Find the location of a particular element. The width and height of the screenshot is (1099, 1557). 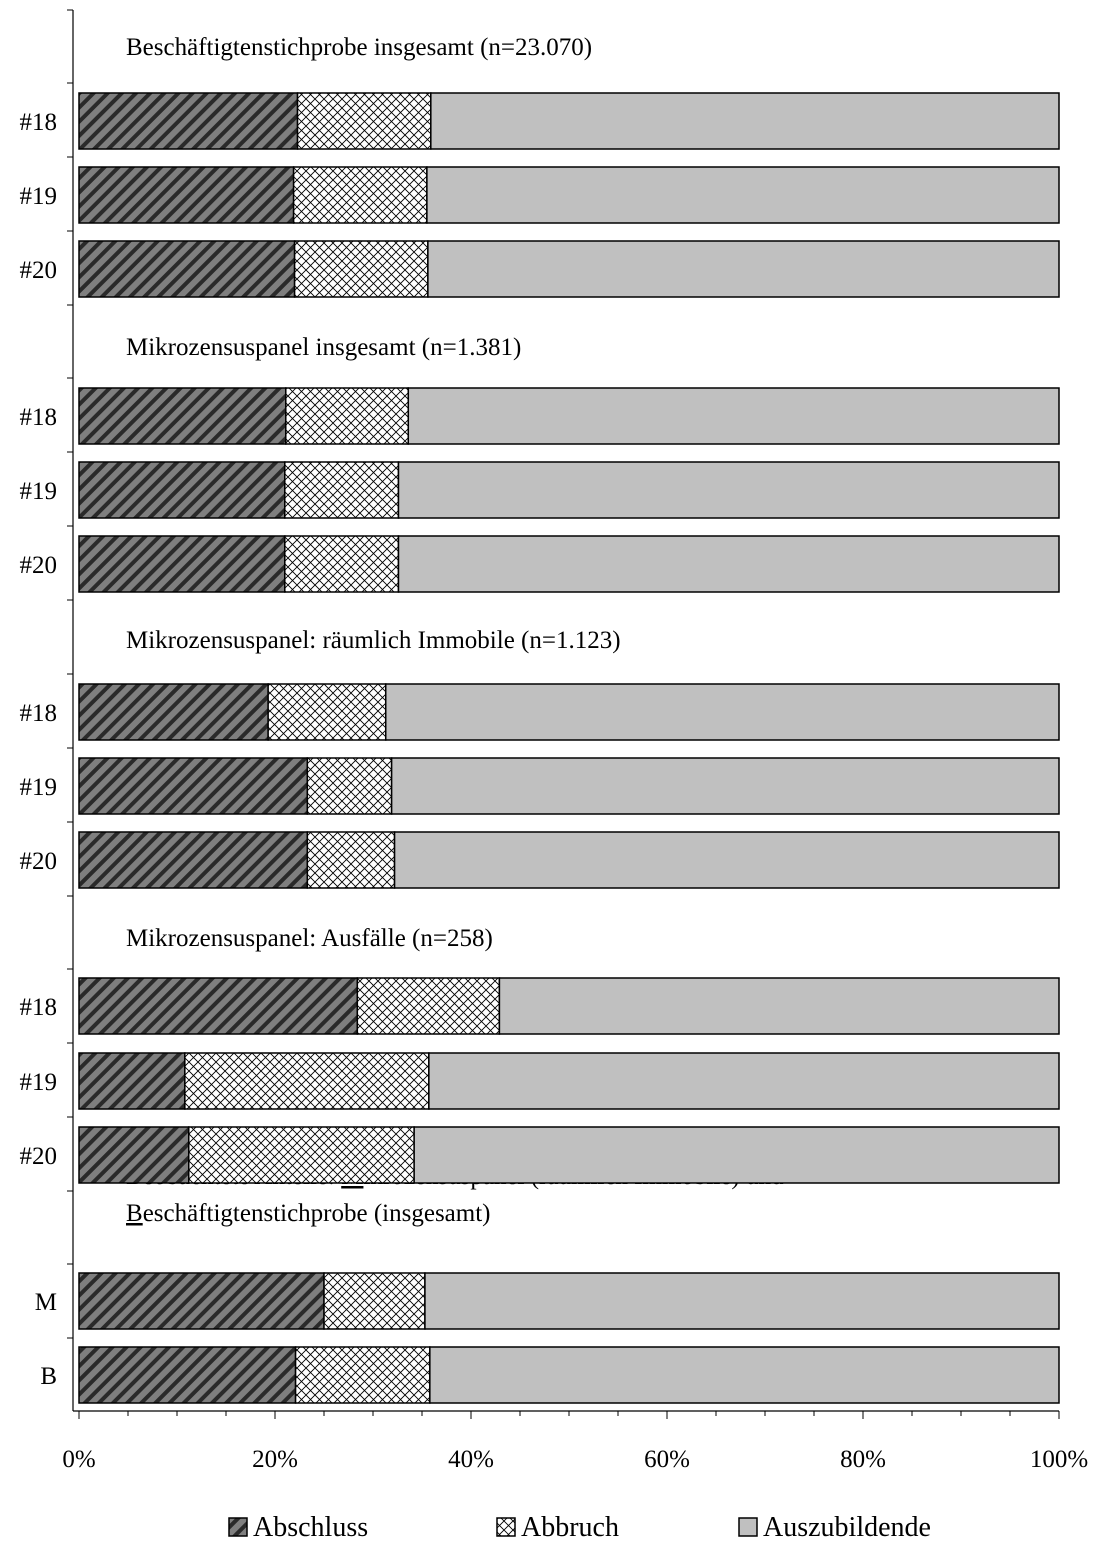

group-title-segment: Mikrozensuspanel insgesamt (n=1.381) is located at coordinates (323, 347).